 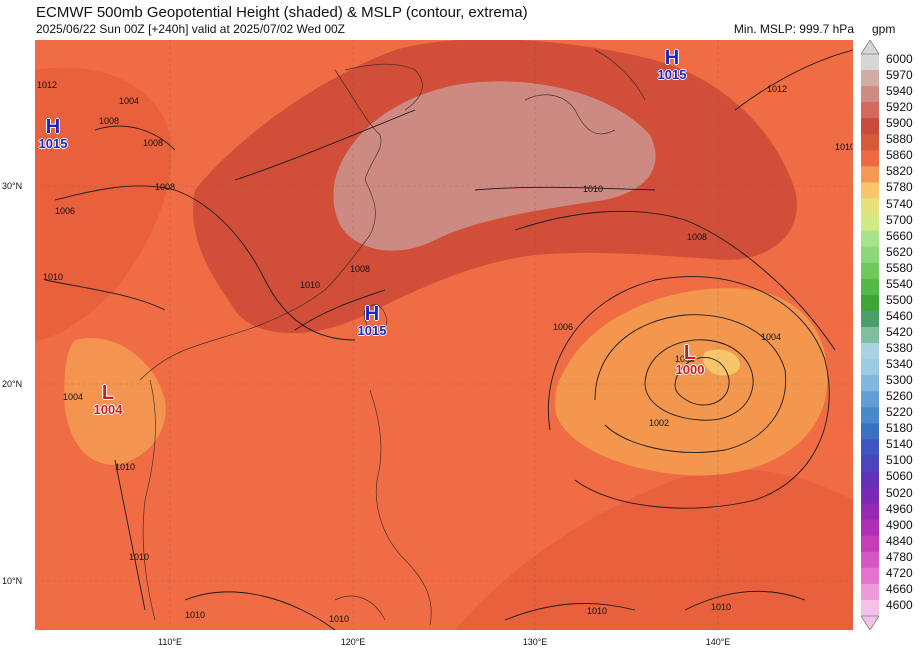 What do you see at coordinates (899, 155) in the screenshot?
I see `colorbar-label: 5860` at bounding box center [899, 155].